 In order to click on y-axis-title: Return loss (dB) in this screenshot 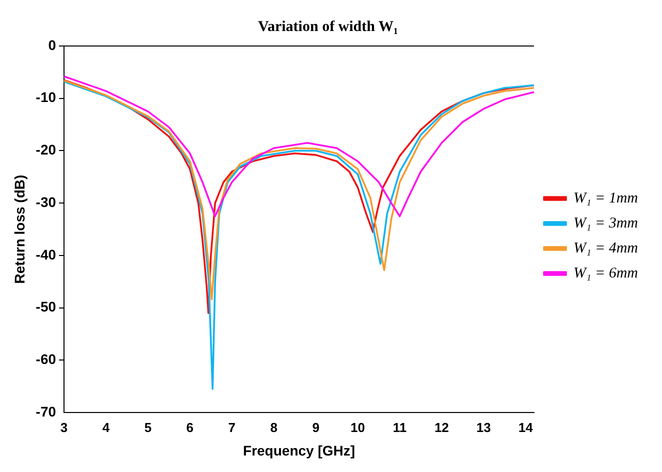, I will do `click(19, 229)`.